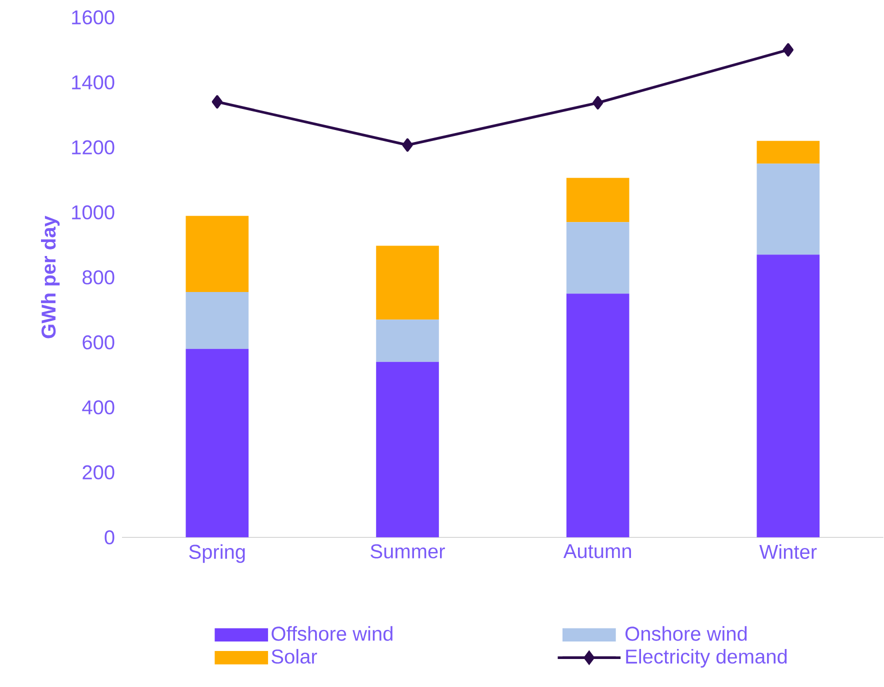 Image resolution: width=884 pixels, height=687 pixels. Describe the element at coordinates (109, 537) in the screenshot. I see `y-tick-label: 0` at that location.